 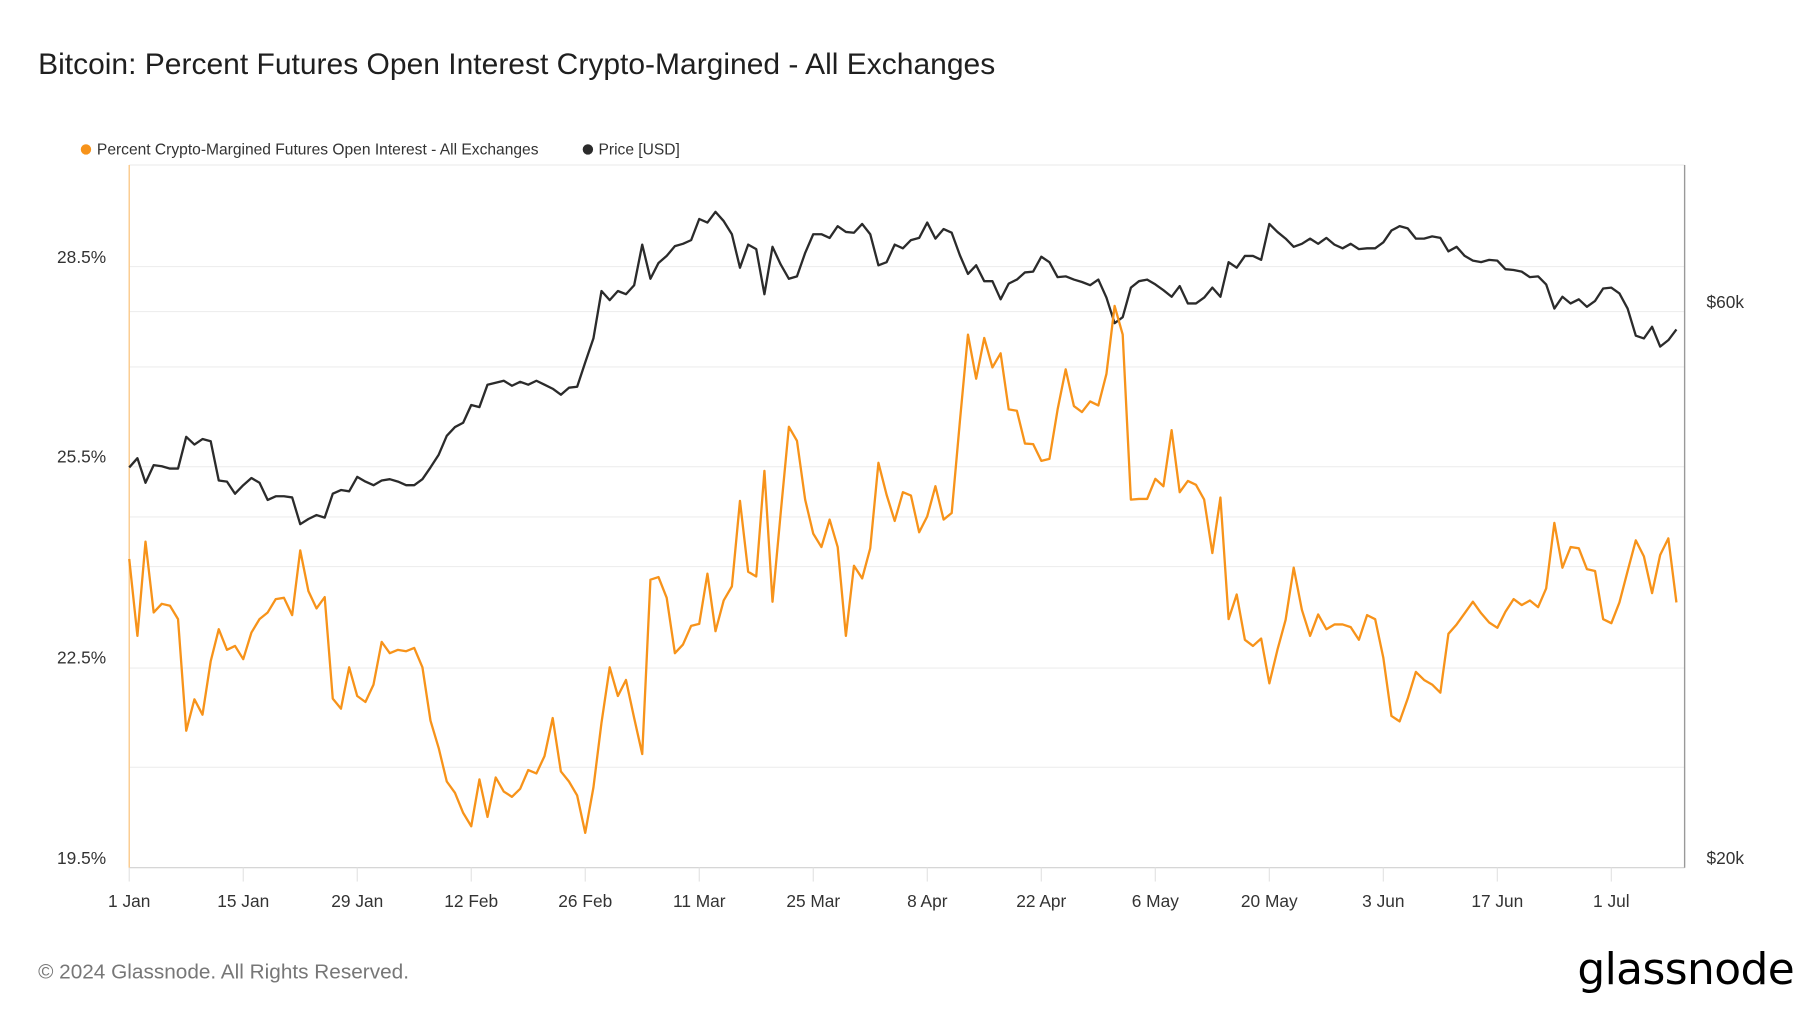 What do you see at coordinates (82, 859) in the screenshot?
I see `y-left-tick-label: 19.5%` at bounding box center [82, 859].